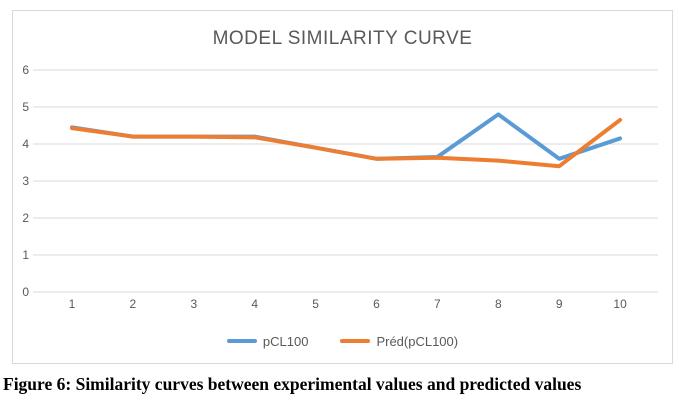  Describe the element at coordinates (25, 255) in the screenshot. I see `y-tick-label-1: 1` at that location.